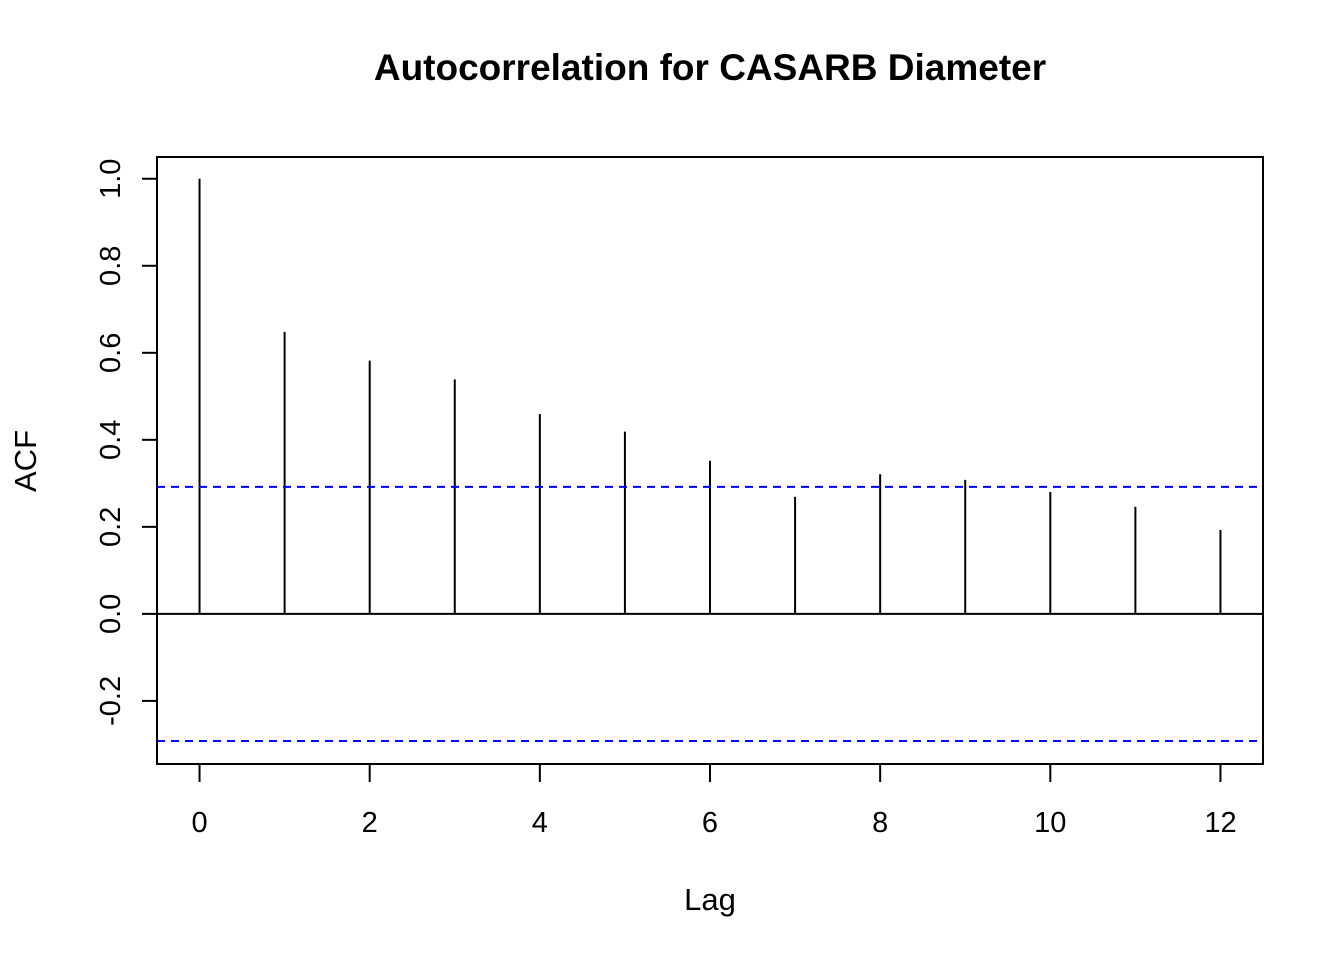  I want to click on chart-title: Autocorrelation for CASARB Diameter, so click(710, 67).